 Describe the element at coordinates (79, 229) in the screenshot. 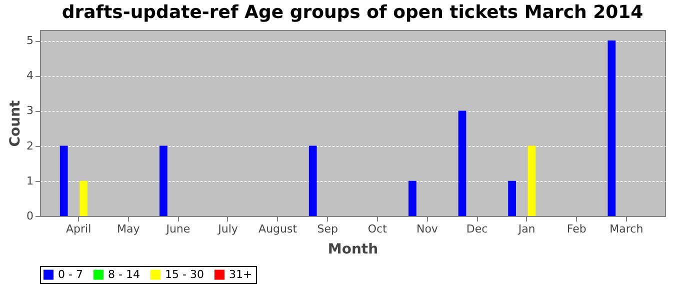

I see `x-tick-label: April` at that location.